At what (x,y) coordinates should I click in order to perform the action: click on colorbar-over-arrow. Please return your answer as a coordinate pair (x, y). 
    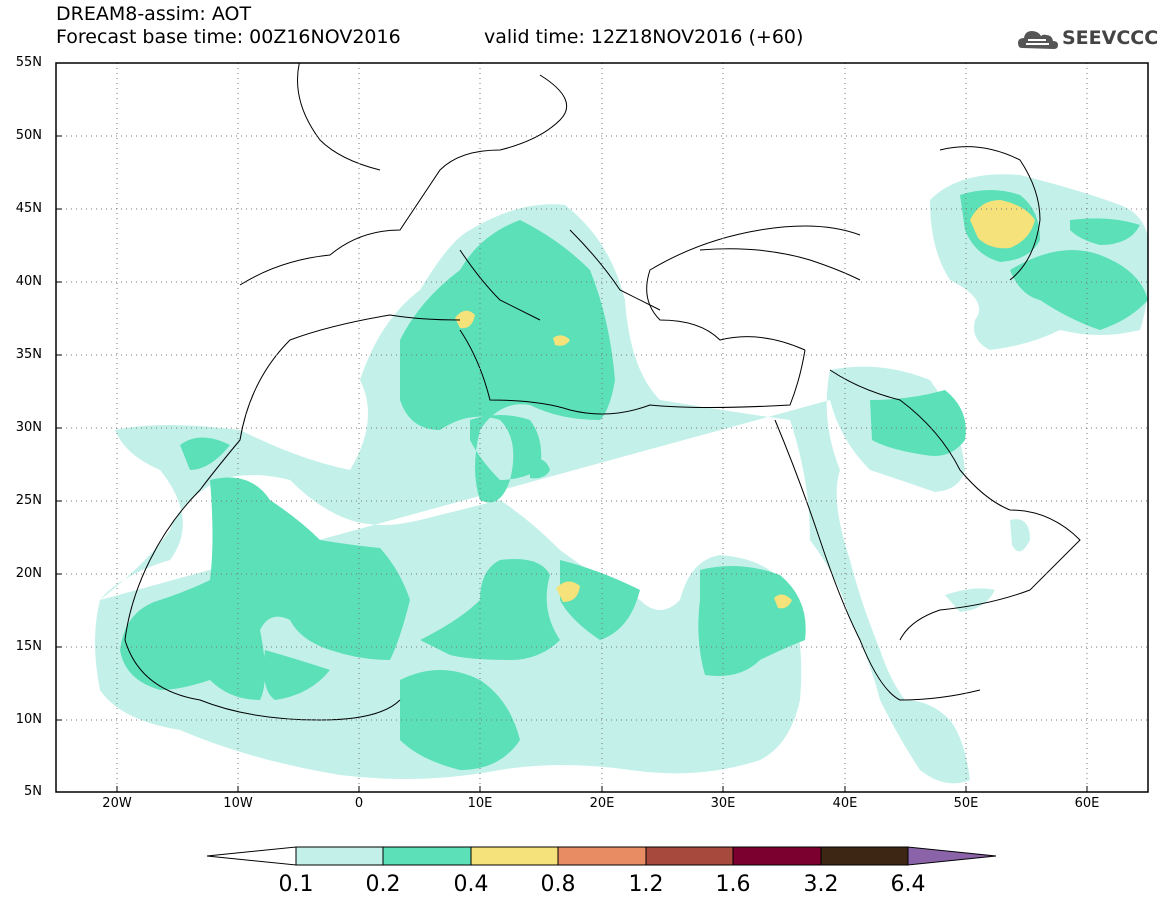
    Looking at the image, I should click on (952, 856).